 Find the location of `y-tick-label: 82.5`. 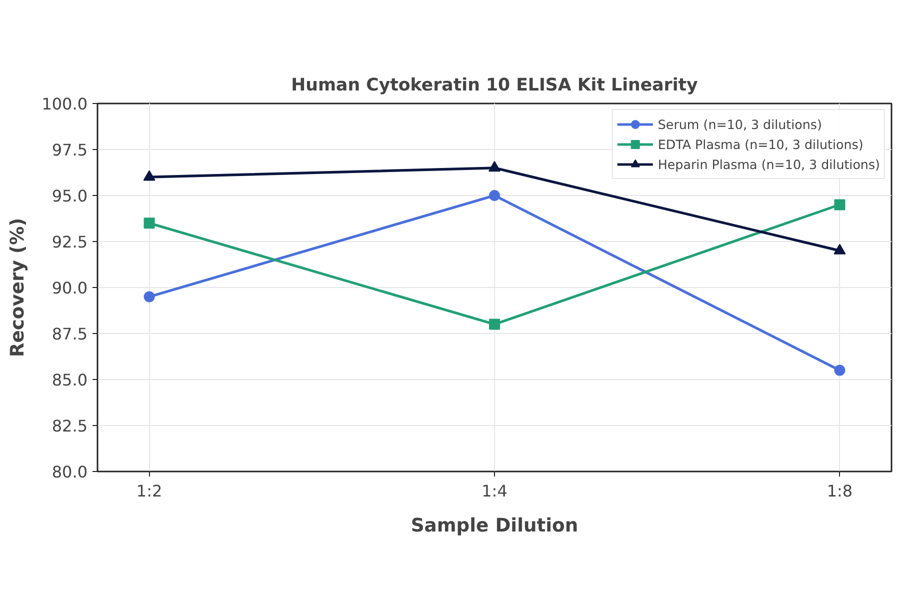

y-tick-label: 82.5 is located at coordinates (70, 426).